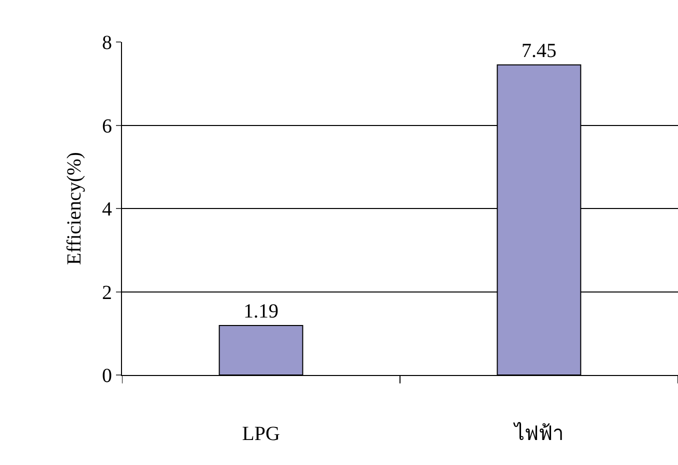 This screenshot has width=678, height=465. Describe the element at coordinates (107, 293) in the screenshot. I see `y-tick-label: 2` at that location.